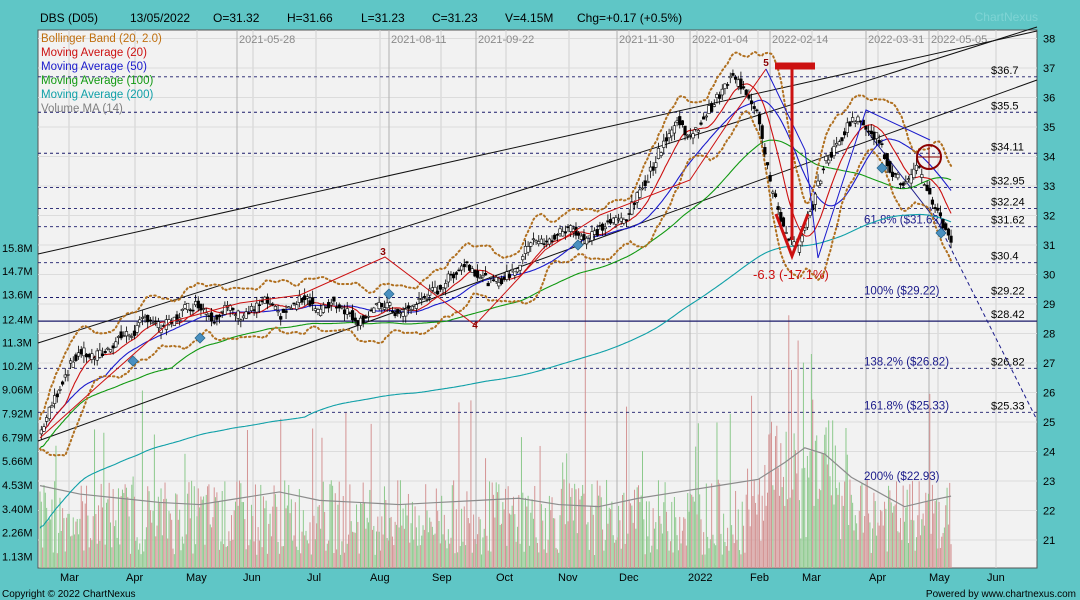  I want to click on date-marker-label: 2022-02-14, so click(800, 40).